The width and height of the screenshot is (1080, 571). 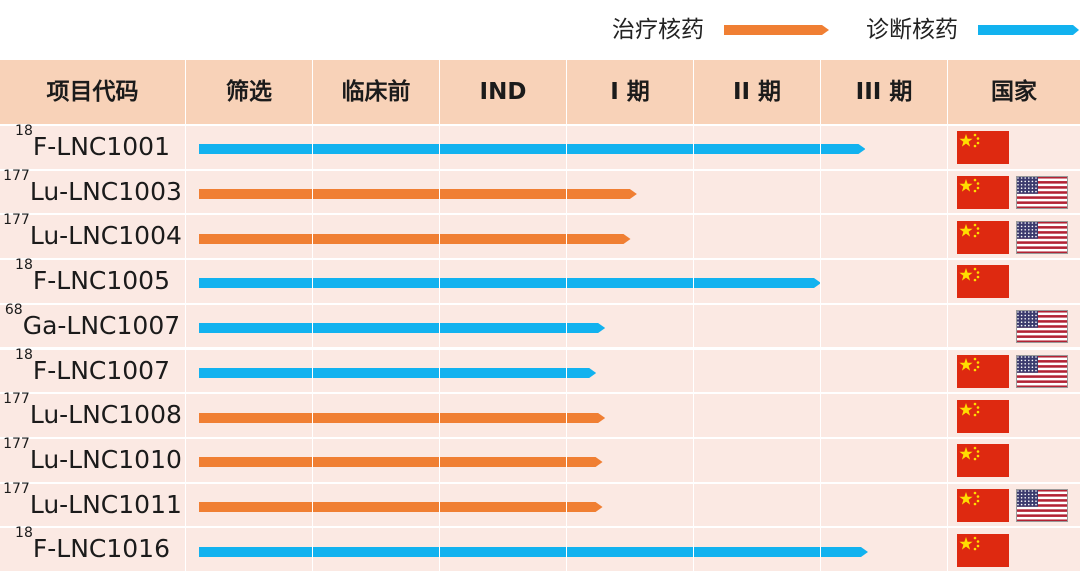 I want to click on table-row: 177Lu-LNC1011, so click(x=540, y=503).